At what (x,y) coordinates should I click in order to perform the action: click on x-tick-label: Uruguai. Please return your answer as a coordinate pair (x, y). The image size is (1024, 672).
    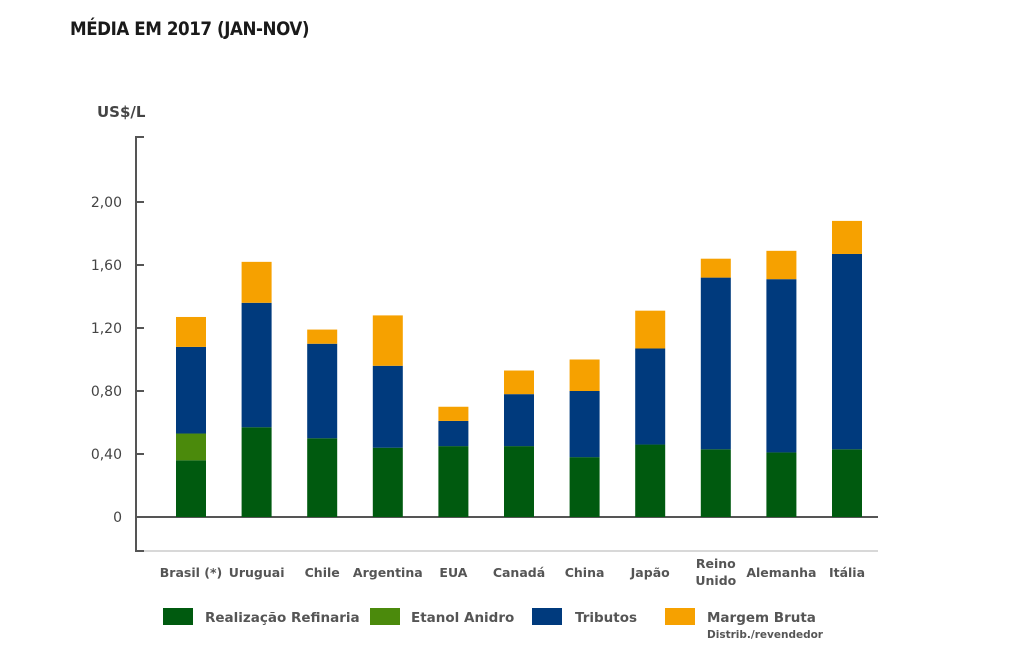
    Looking at the image, I should click on (257, 572).